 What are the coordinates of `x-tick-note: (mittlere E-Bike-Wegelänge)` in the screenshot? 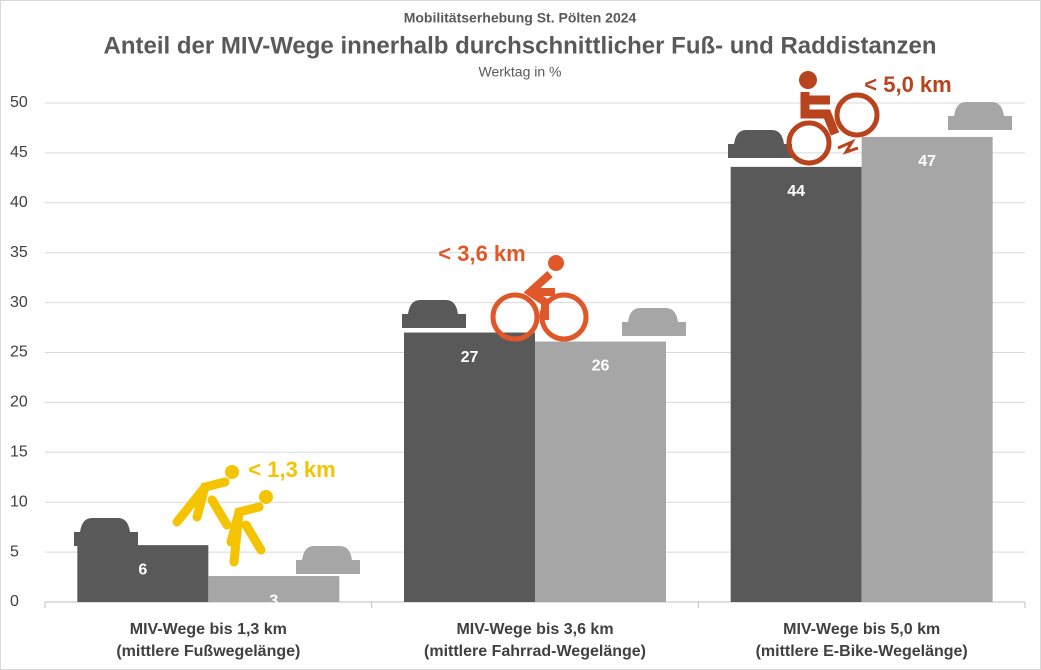 It's located at (862, 651).